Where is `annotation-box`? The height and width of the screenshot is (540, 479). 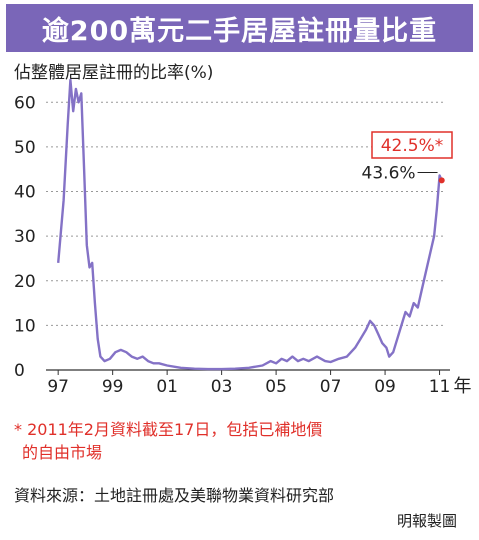 annotation-box is located at coordinates (412, 145).